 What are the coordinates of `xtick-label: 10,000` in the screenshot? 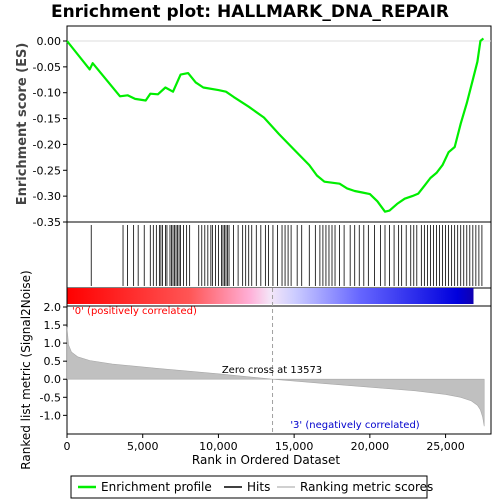 It's located at (218, 446).